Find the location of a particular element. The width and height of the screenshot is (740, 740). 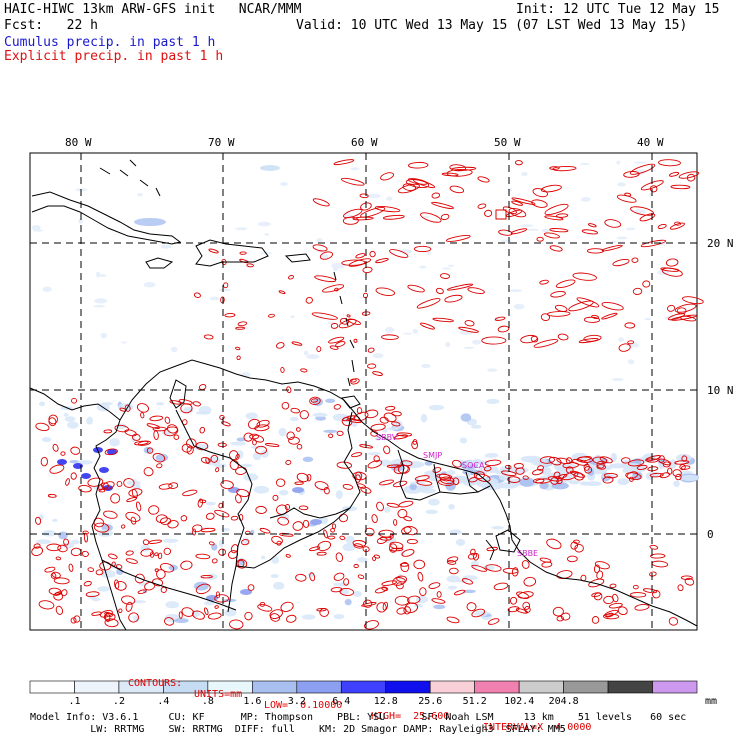

coastline-lake-maracaibo is located at coordinates (178, 394).